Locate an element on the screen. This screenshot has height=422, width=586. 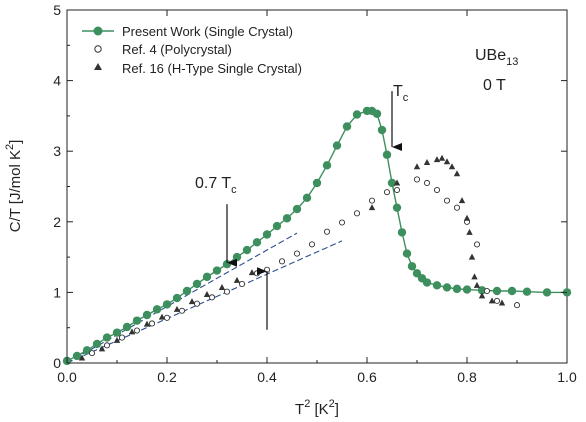
legend-label-ref4: Ref. 4 (Polycrystal) is located at coordinates (177, 49).